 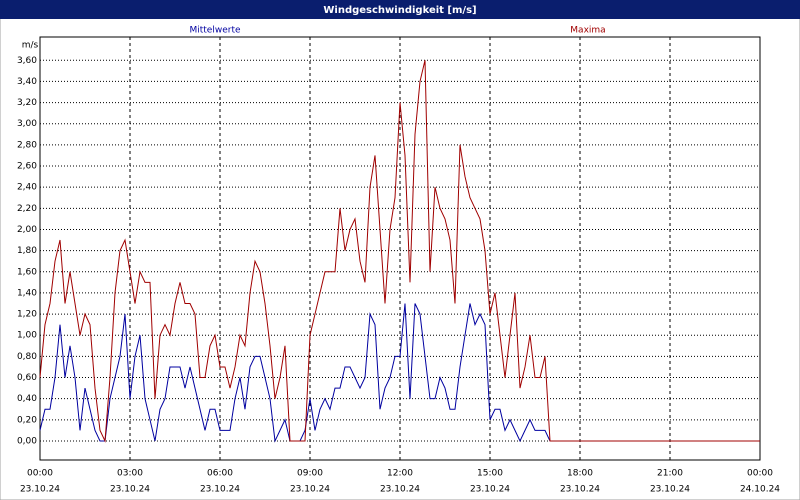 What do you see at coordinates (400, 474) in the screenshot?
I see `x-tick-label: 12:00` at bounding box center [400, 474].